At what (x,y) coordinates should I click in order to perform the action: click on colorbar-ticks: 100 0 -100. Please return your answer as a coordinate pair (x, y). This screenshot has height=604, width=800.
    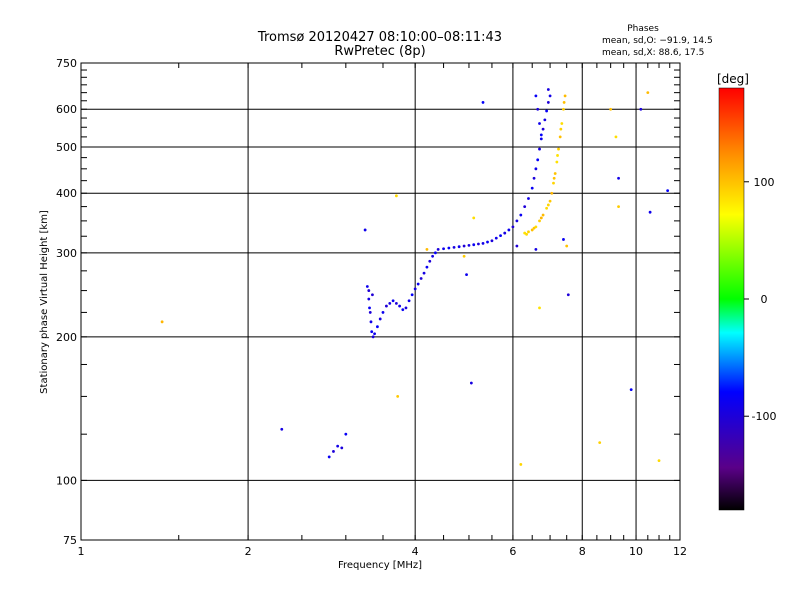
    Looking at the image, I should click on (760, 299).